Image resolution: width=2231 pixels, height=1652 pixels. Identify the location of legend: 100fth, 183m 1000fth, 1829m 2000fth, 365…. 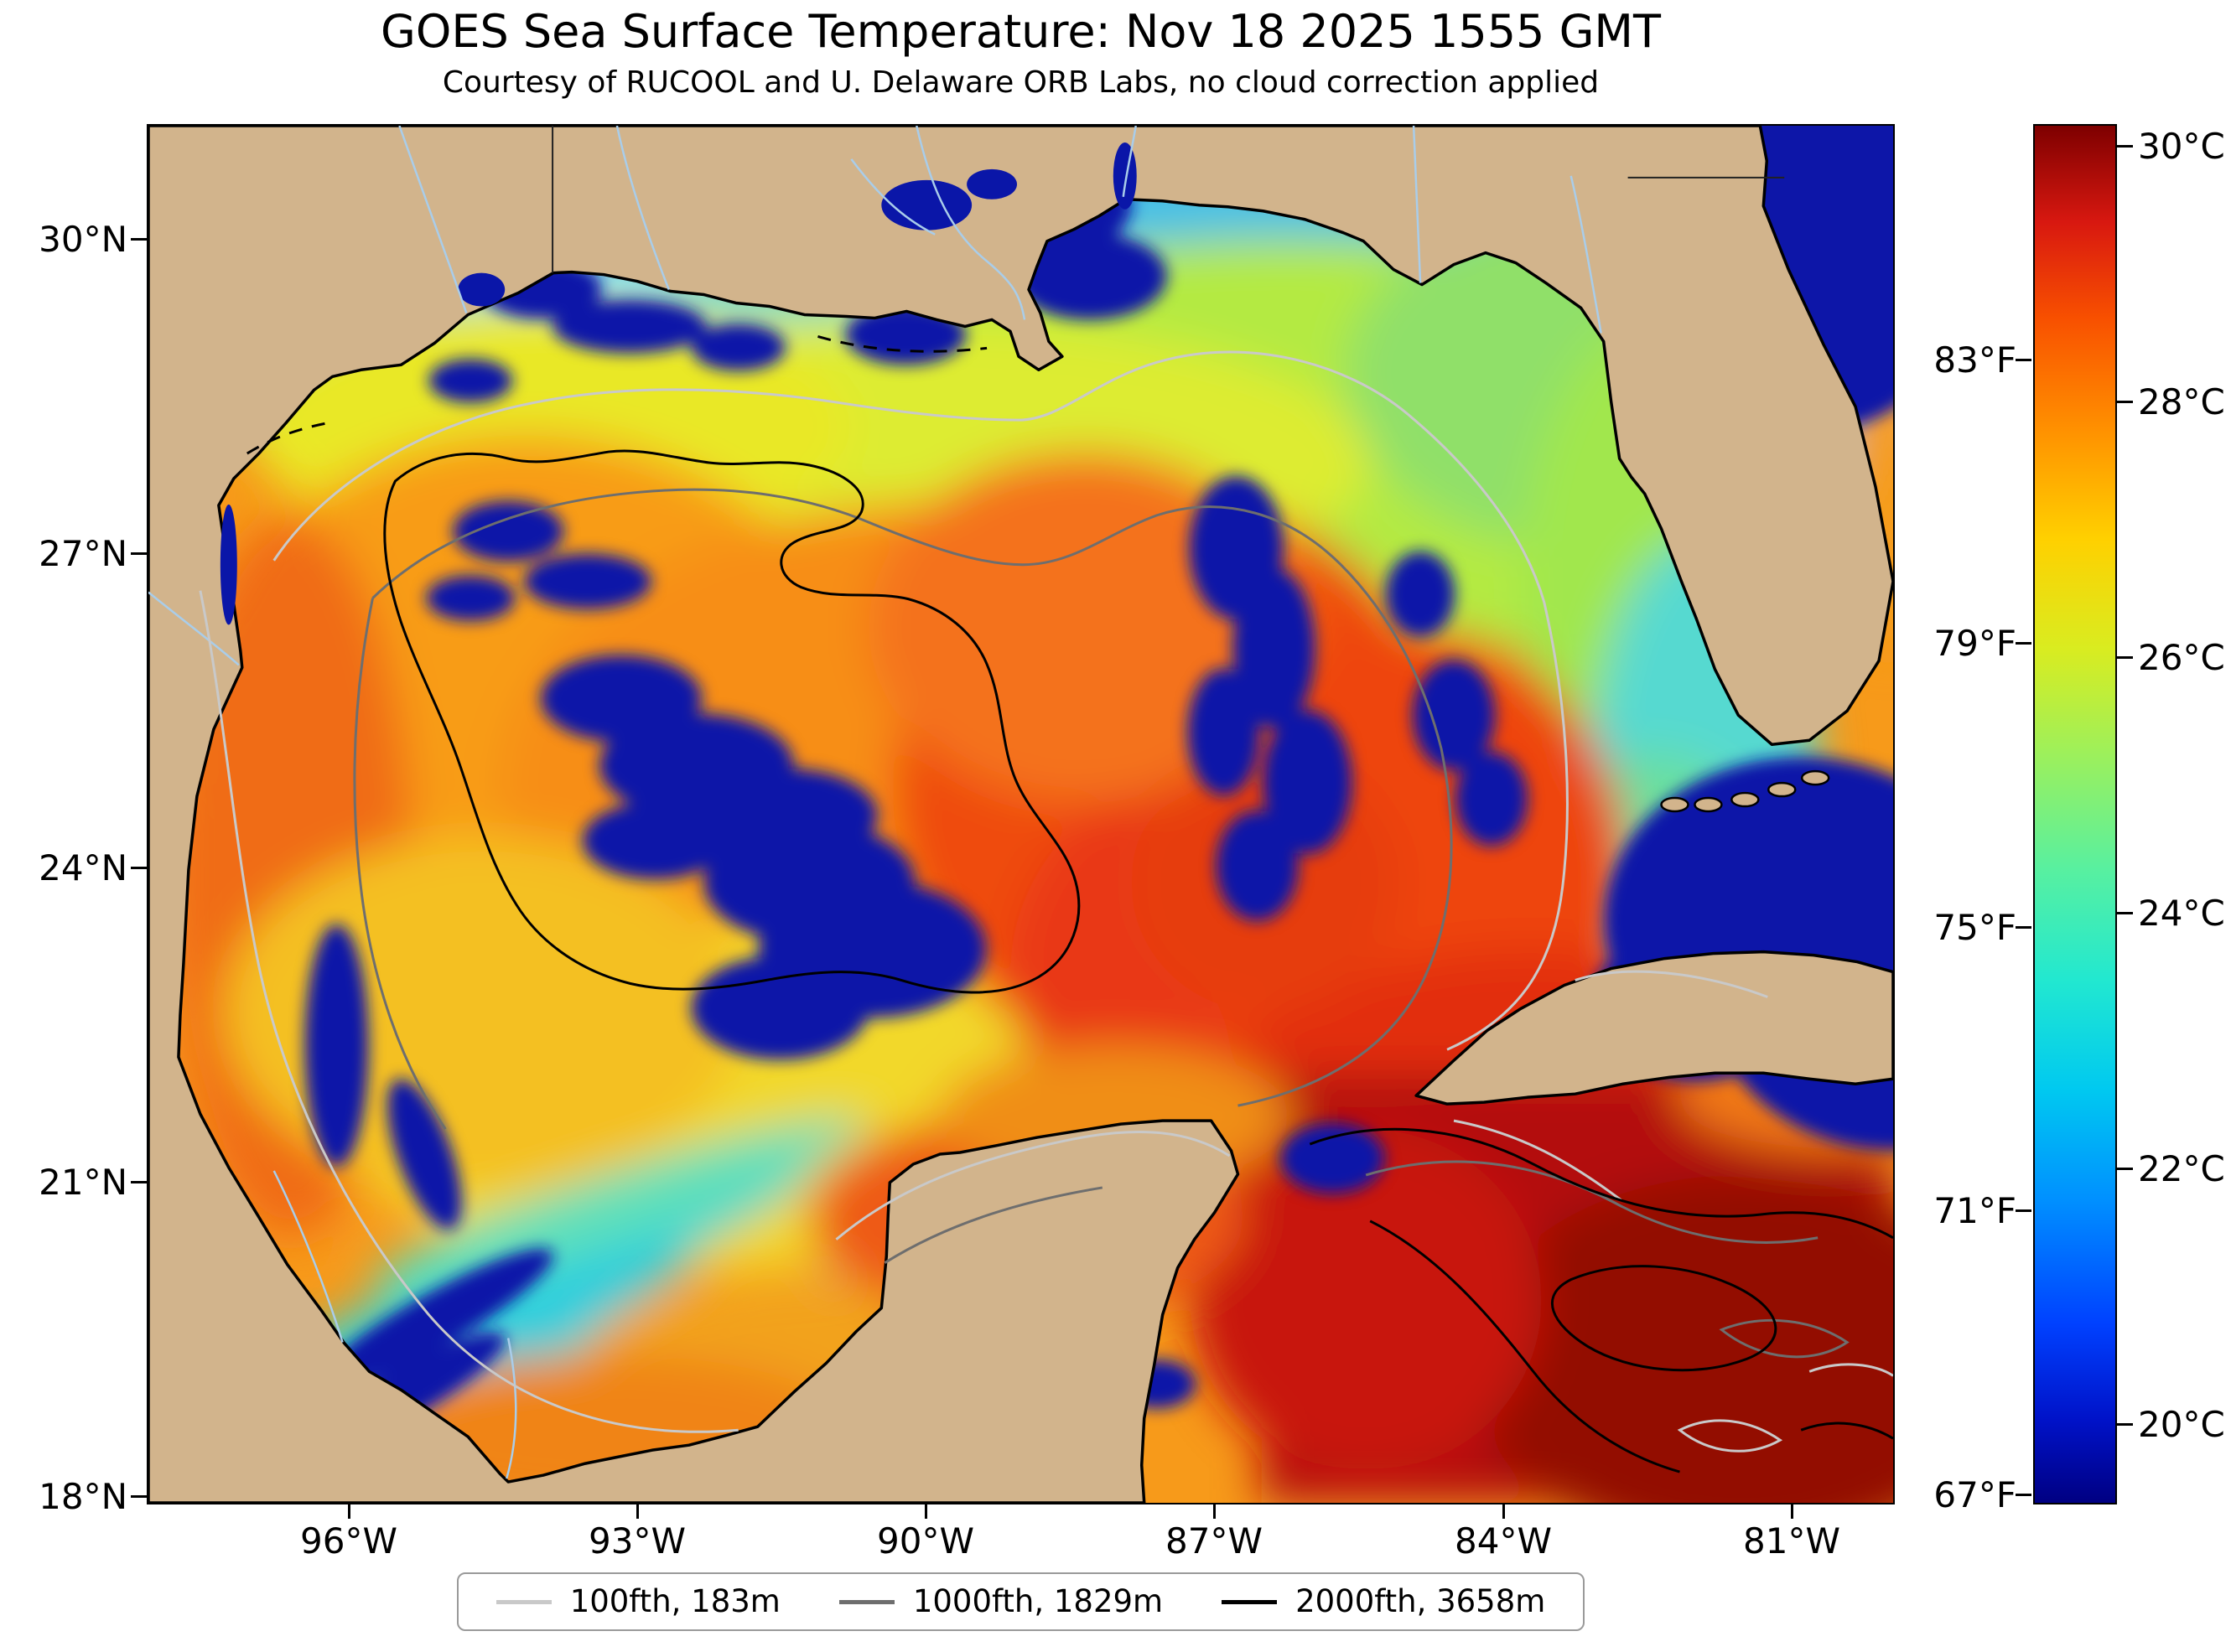
(1020, 1601).